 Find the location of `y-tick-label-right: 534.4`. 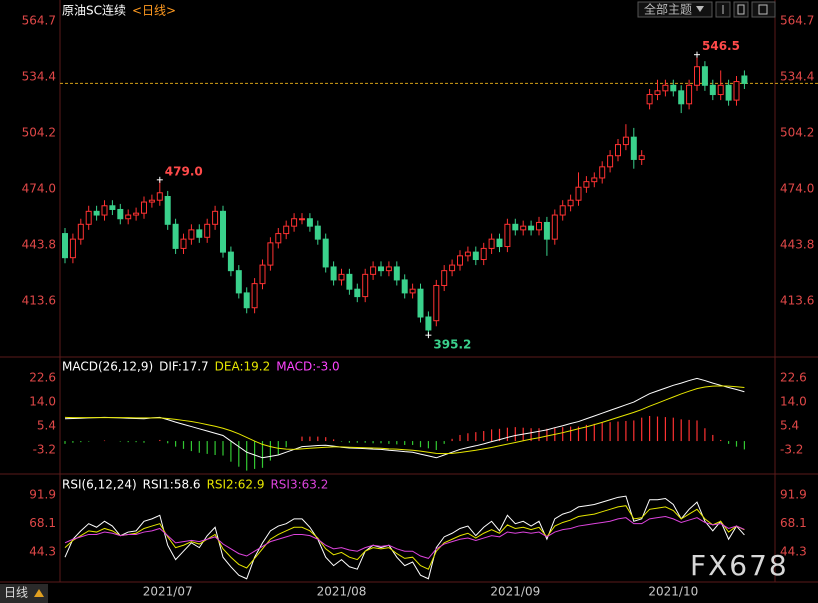

y-tick-label-right: 534.4 is located at coordinates (797, 77).